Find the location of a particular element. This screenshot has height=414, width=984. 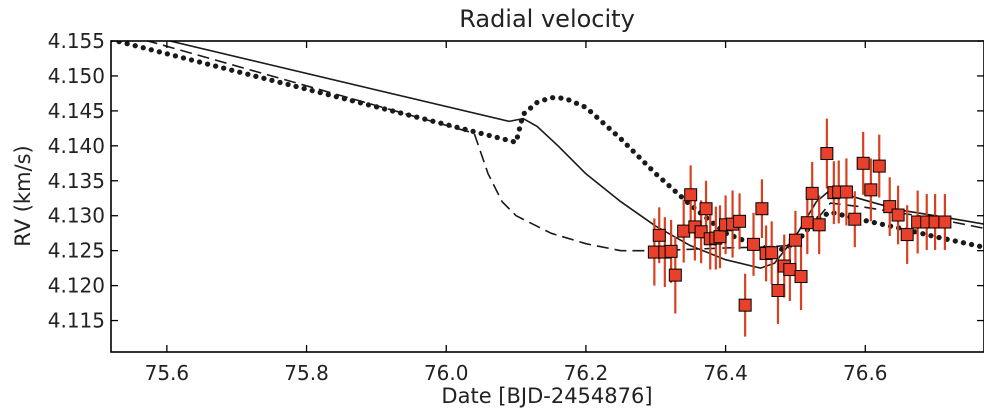

y-axis-label: RV (km/s) is located at coordinates (23, 196).